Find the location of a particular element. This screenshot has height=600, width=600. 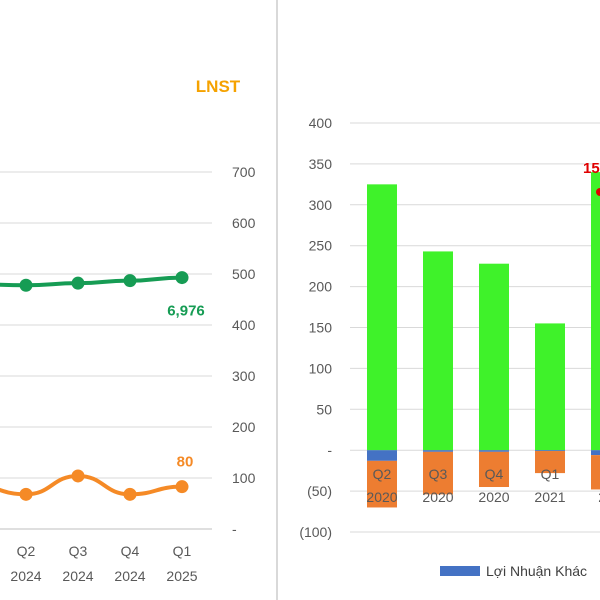

y-tick-label: 350 is located at coordinates (321, 164).